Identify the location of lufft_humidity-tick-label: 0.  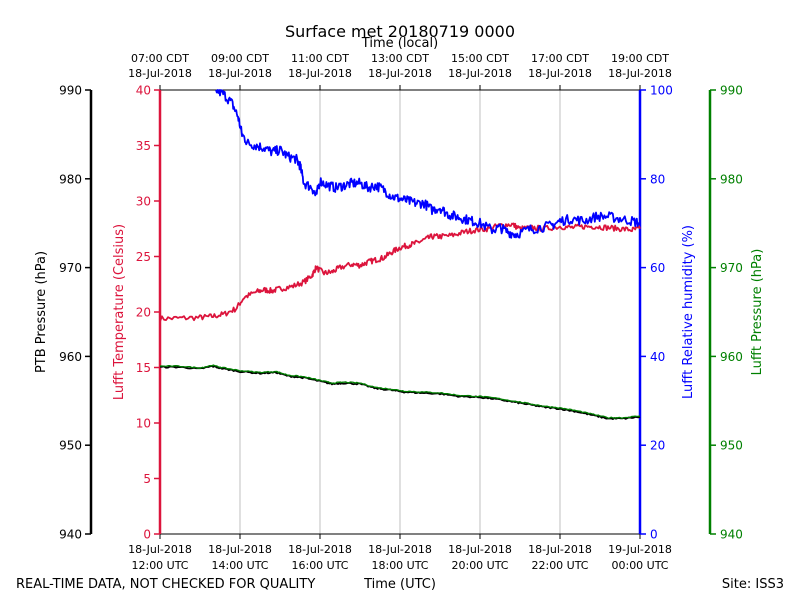
(654, 535).